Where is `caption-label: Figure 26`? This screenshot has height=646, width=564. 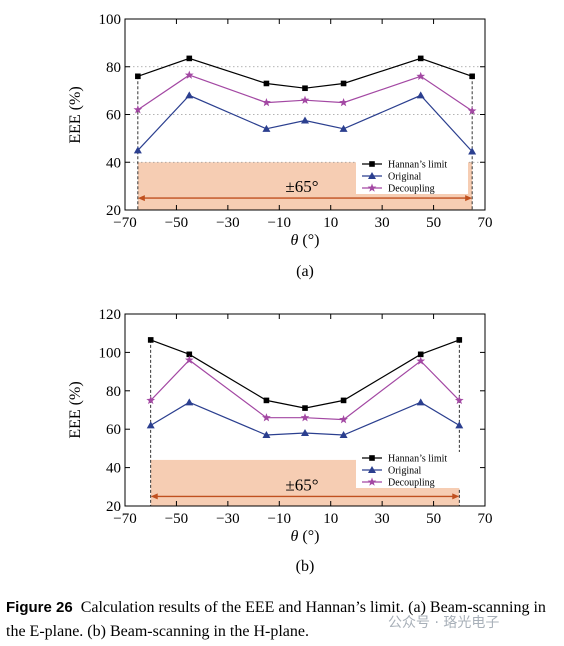
caption-label: Figure 26 is located at coordinates (39, 607).